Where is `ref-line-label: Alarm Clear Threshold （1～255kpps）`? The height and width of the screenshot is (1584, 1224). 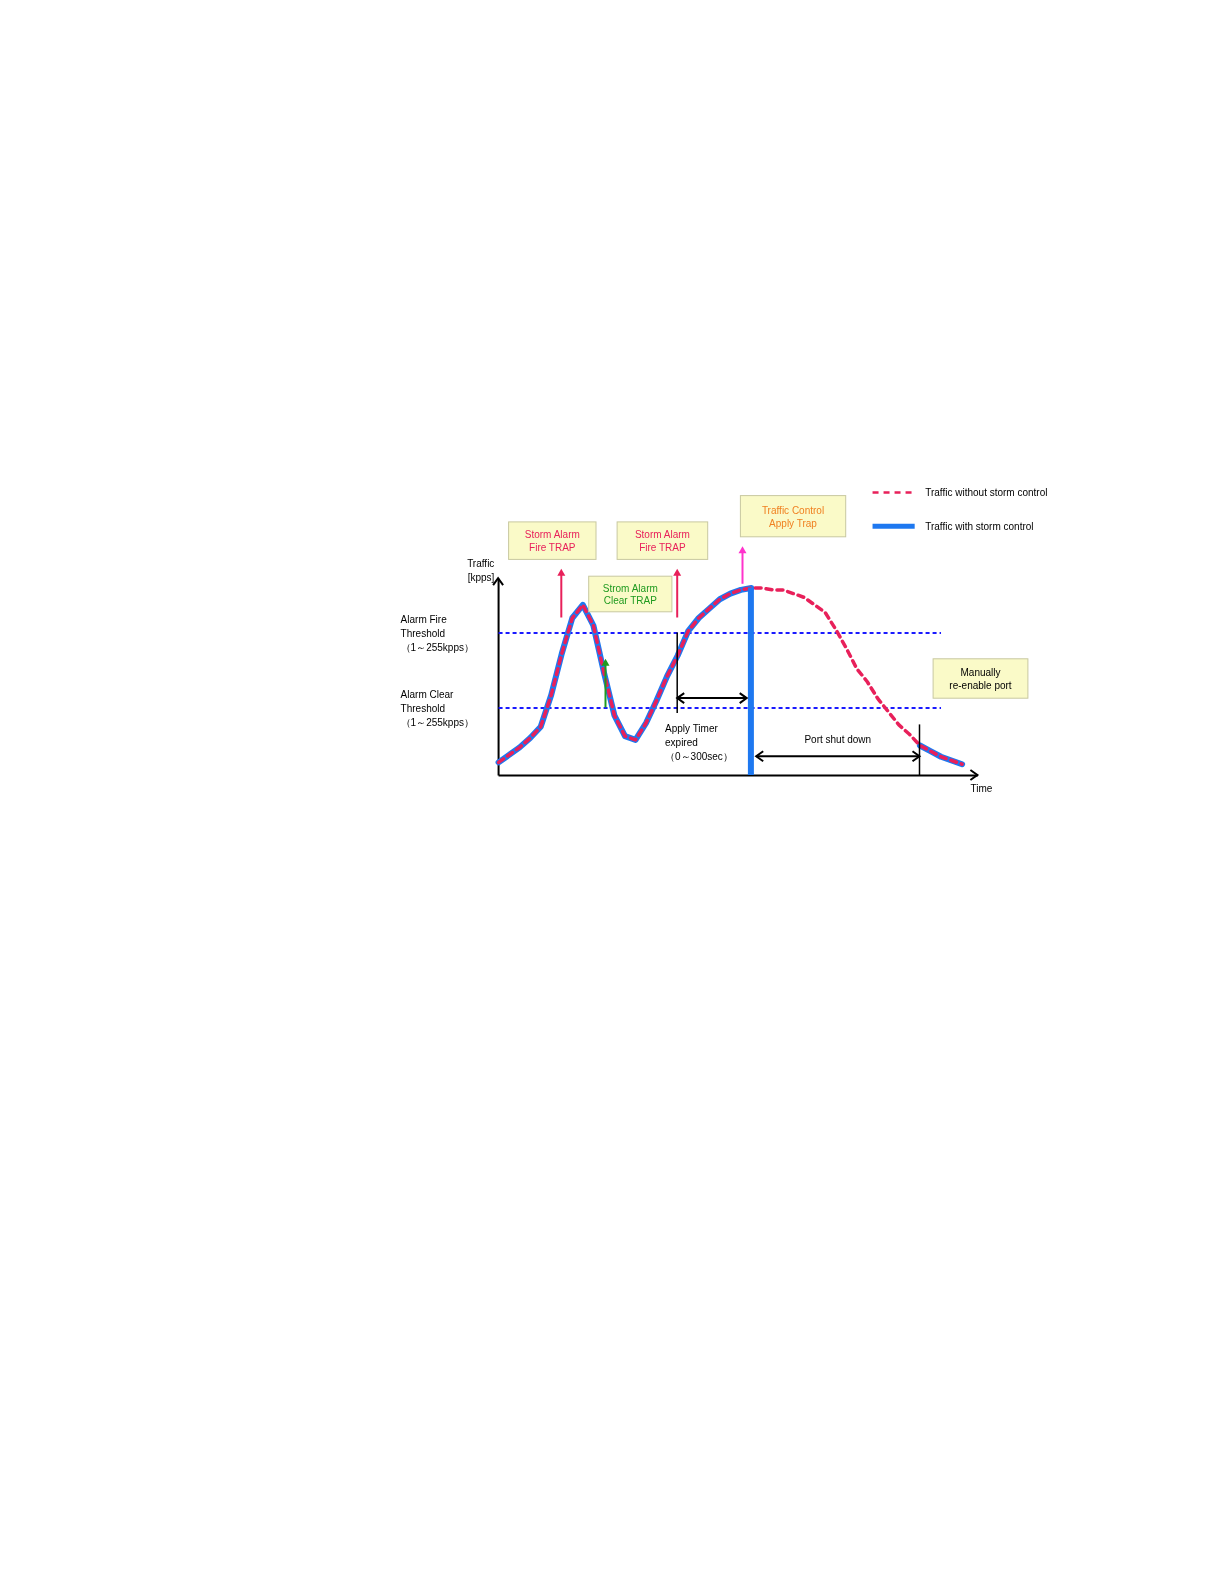 ref-line-label: Alarm Clear Threshold （1～255kpps） is located at coordinates (437, 708).